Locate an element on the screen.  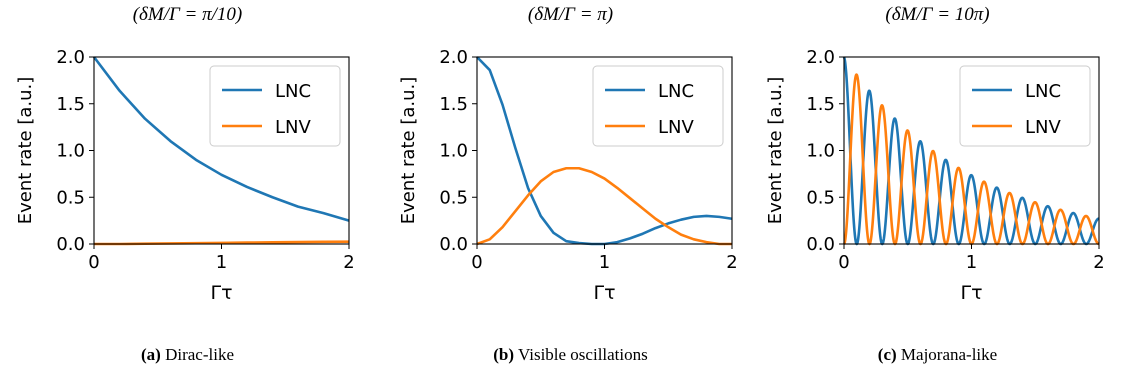
caption-tag: (c) is located at coordinates (887, 354).